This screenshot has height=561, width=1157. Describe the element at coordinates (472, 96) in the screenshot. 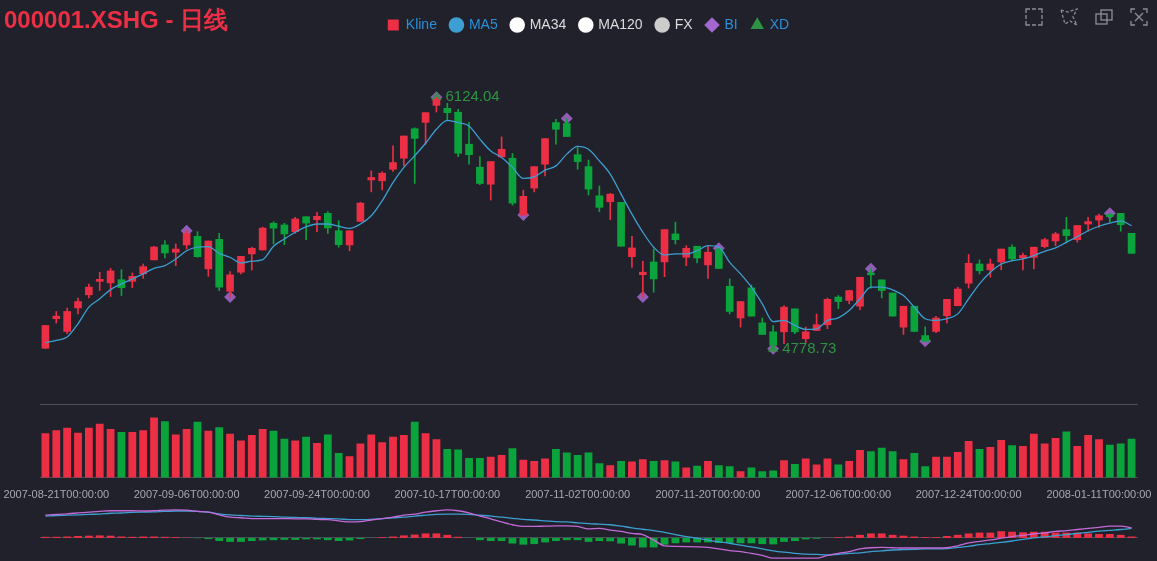

I see `data-label: 6124.04` at that location.